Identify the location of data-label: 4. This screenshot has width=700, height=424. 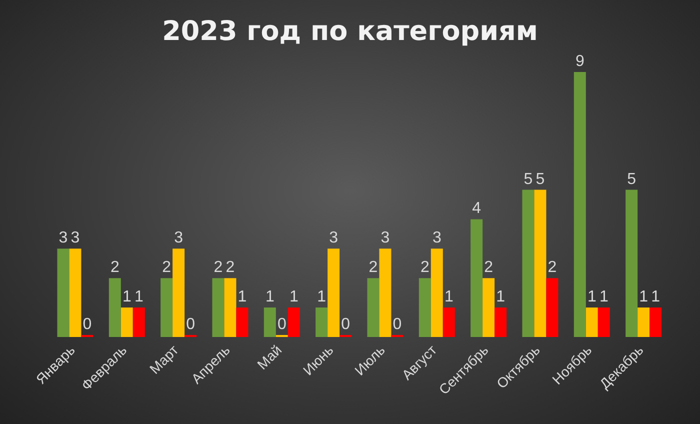
(477, 209).